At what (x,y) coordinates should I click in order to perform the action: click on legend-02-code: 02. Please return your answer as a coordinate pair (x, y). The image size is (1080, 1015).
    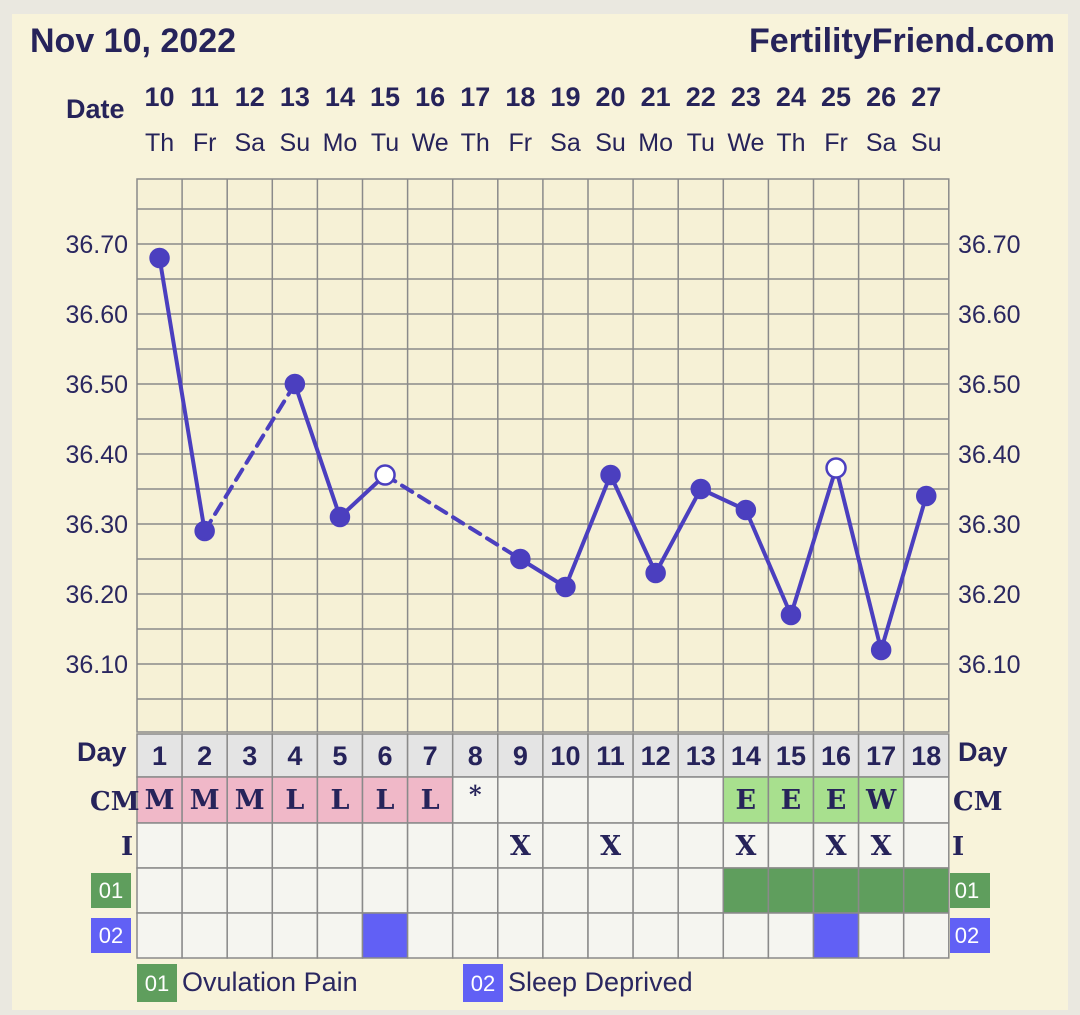
    Looking at the image, I should click on (483, 983).